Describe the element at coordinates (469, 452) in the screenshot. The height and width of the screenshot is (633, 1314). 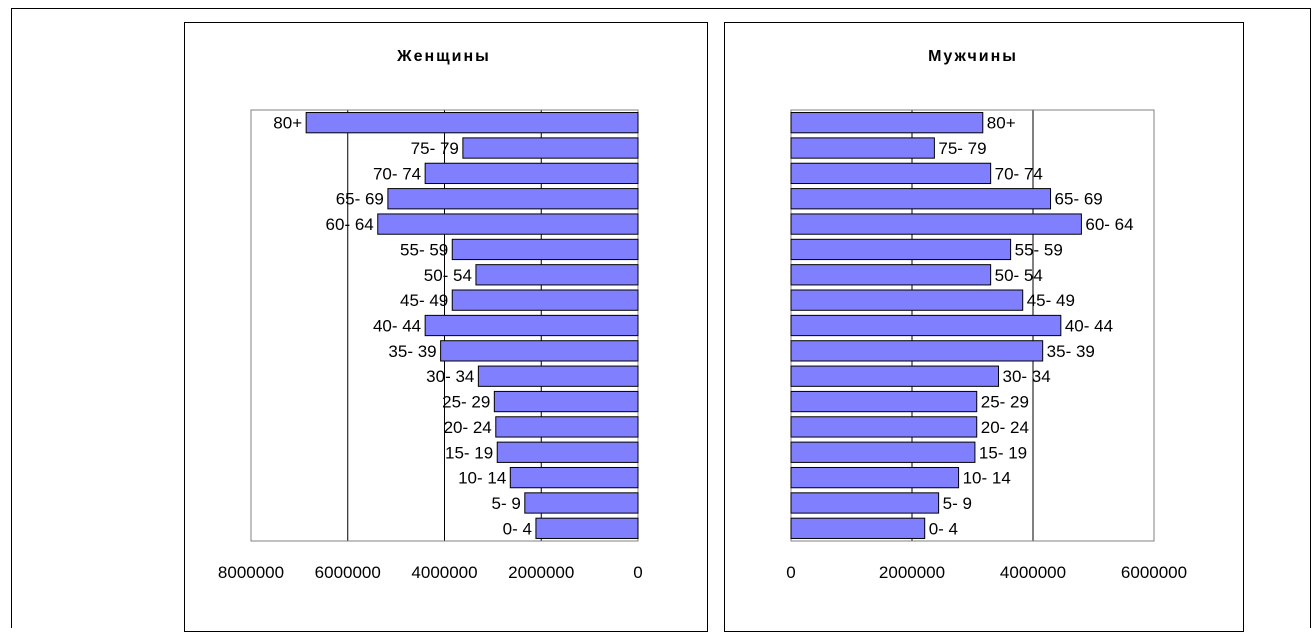
I see `women-bar-label: 15- 19` at that location.